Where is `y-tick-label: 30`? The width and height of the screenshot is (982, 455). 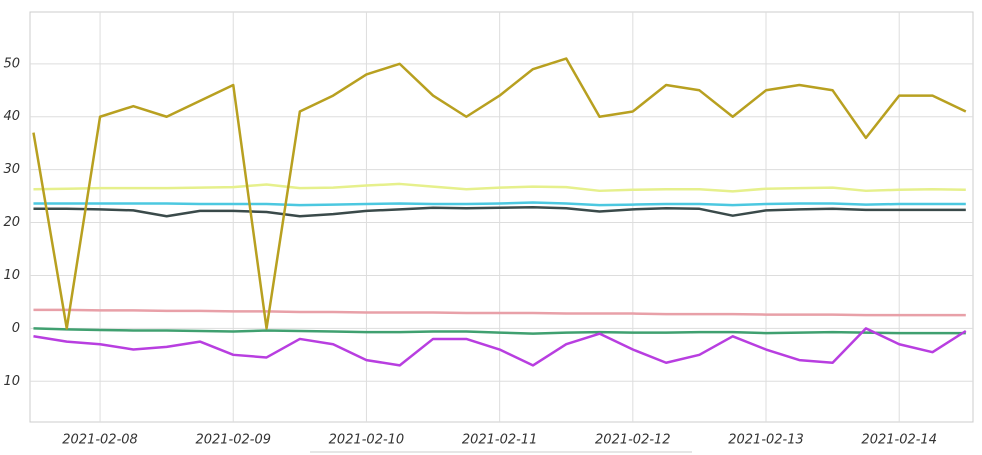 y-tick-label: 30 is located at coordinates (11, 169).